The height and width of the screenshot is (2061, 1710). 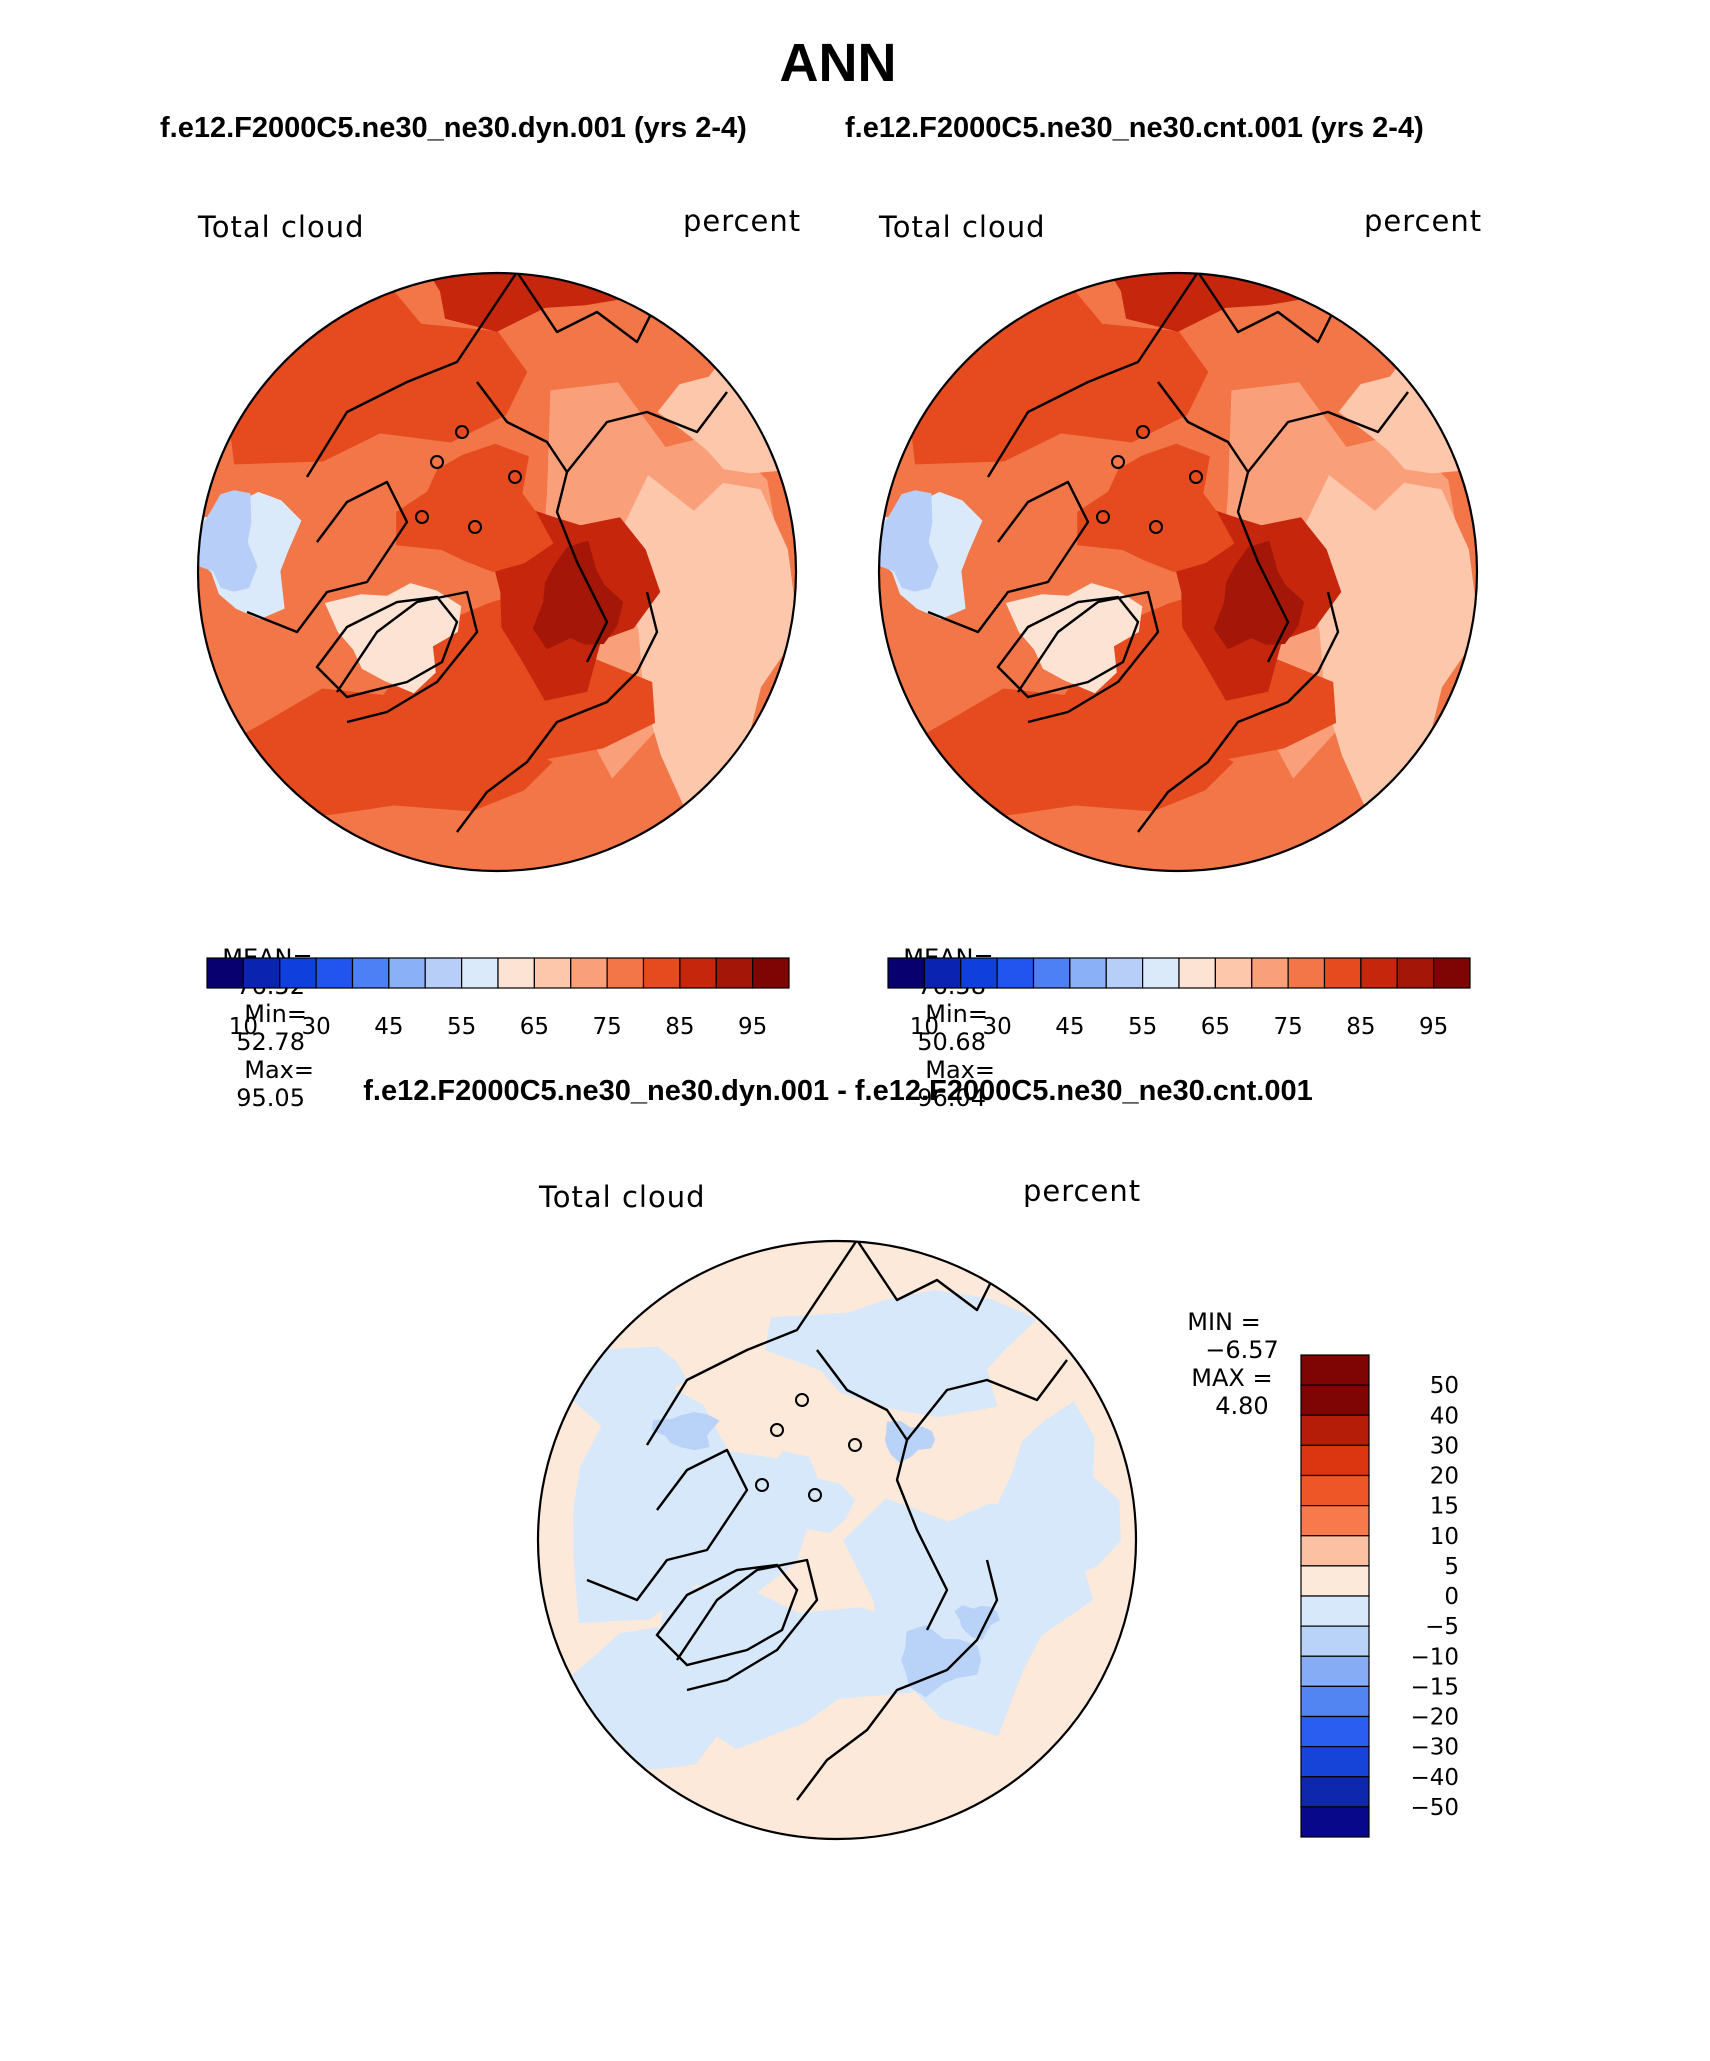 What do you see at coordinates (387, 647) in the screenshot?
I see `coastline-greenland` at bounding box center [387, 647].